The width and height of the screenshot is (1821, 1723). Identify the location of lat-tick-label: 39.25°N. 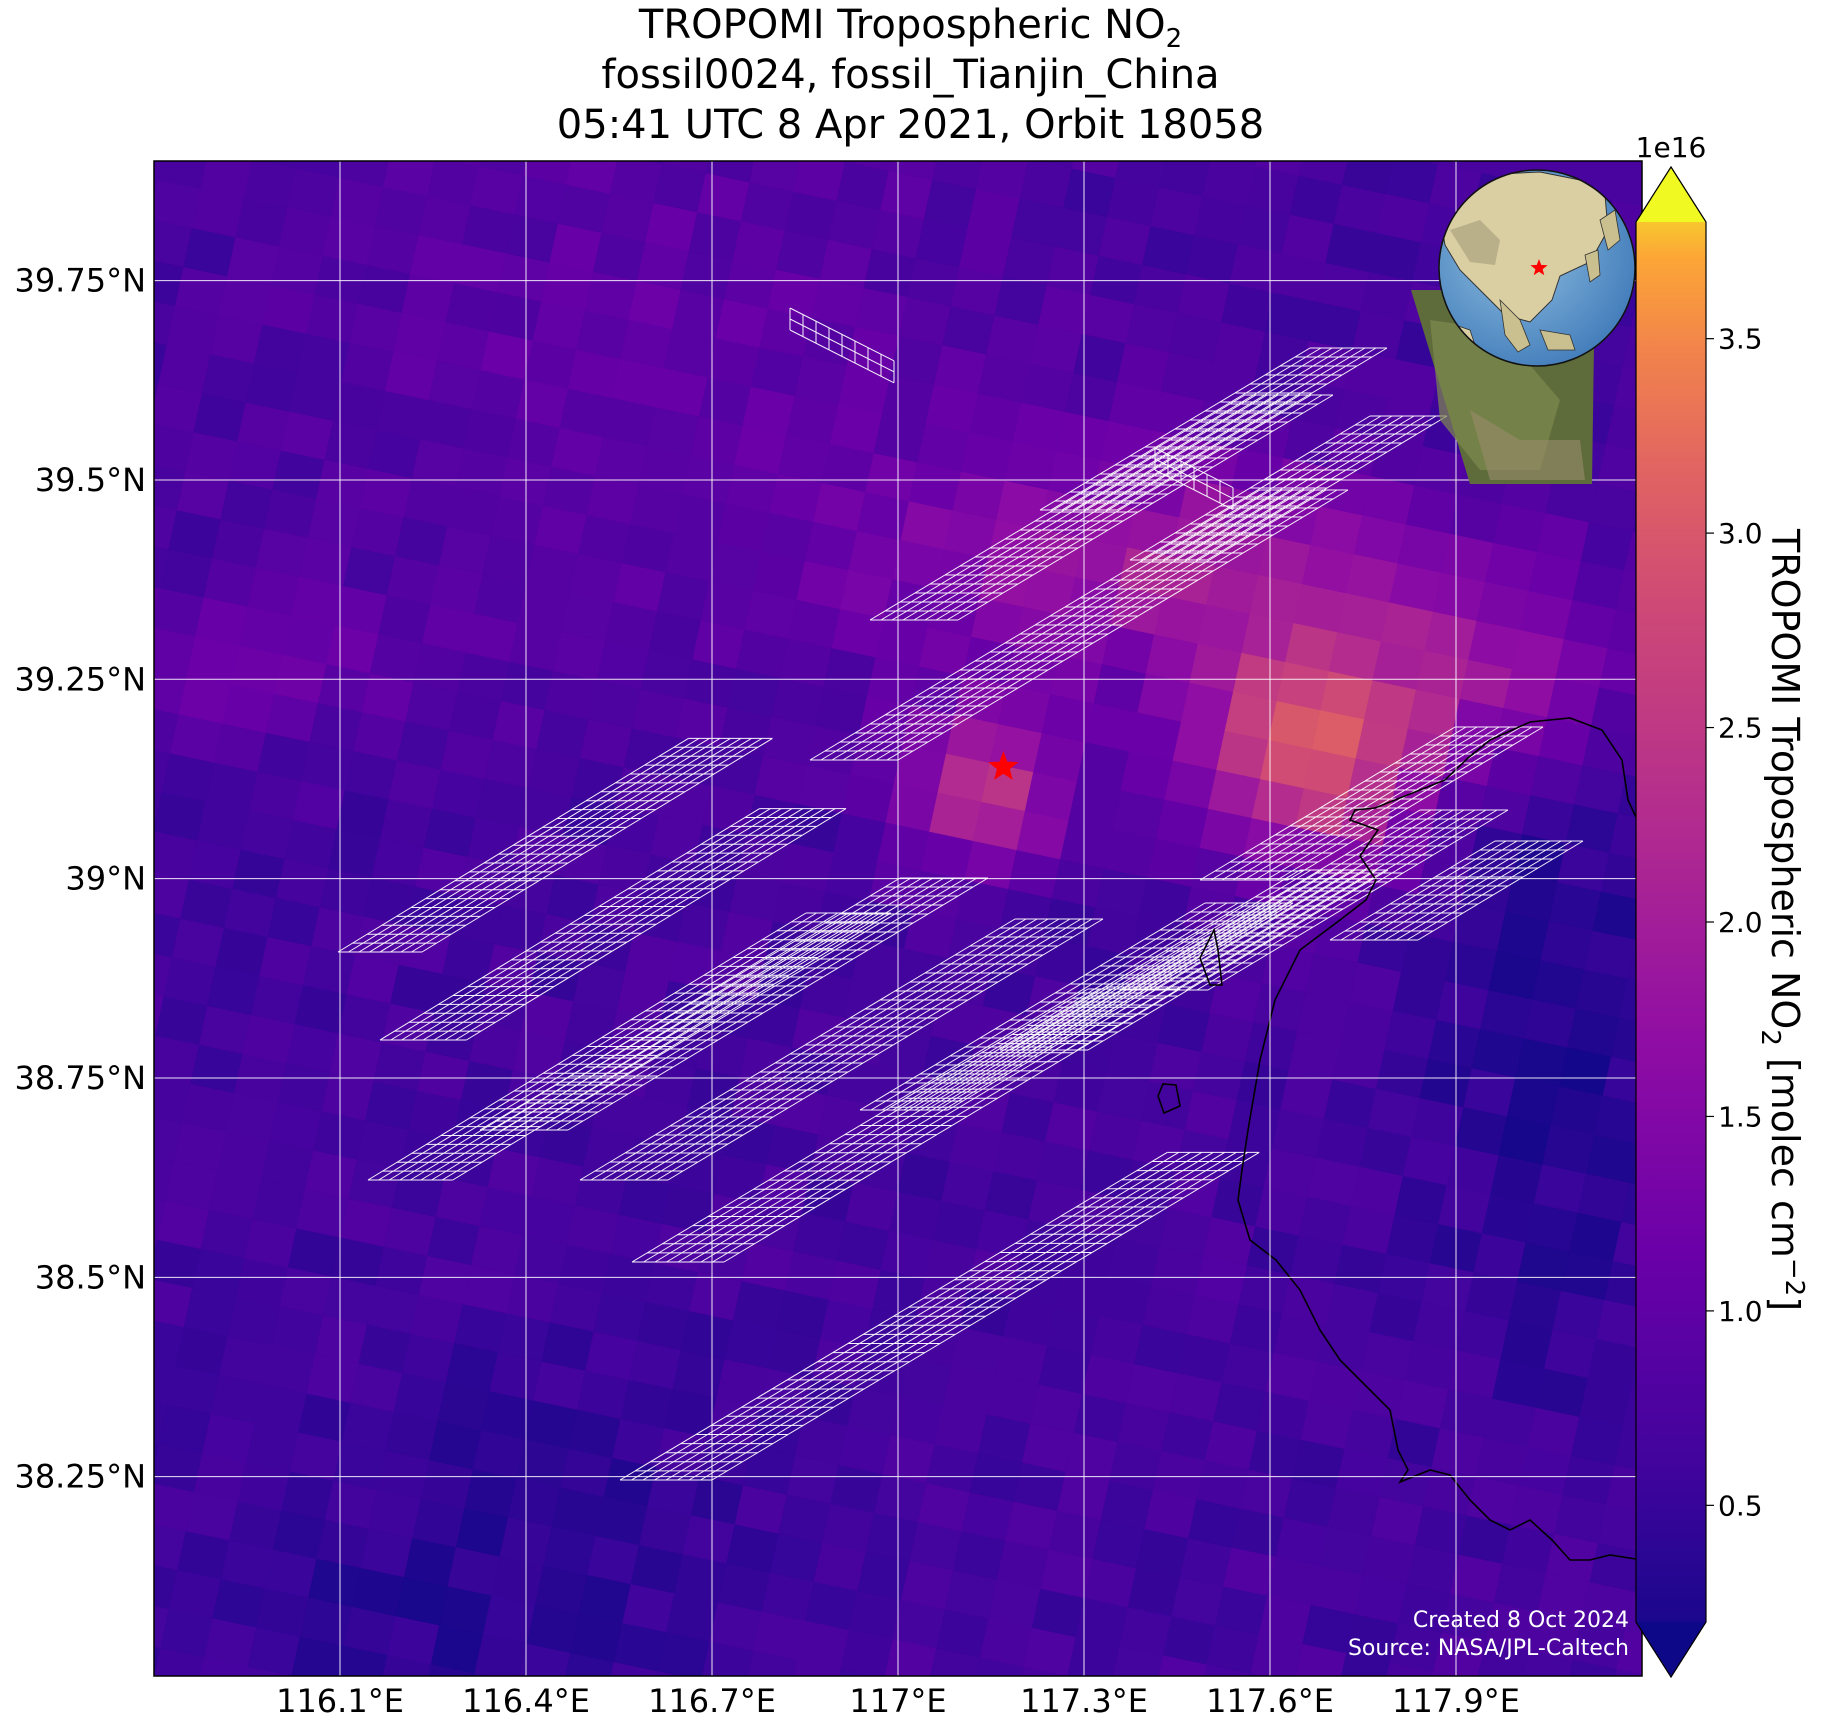
(80, 679).